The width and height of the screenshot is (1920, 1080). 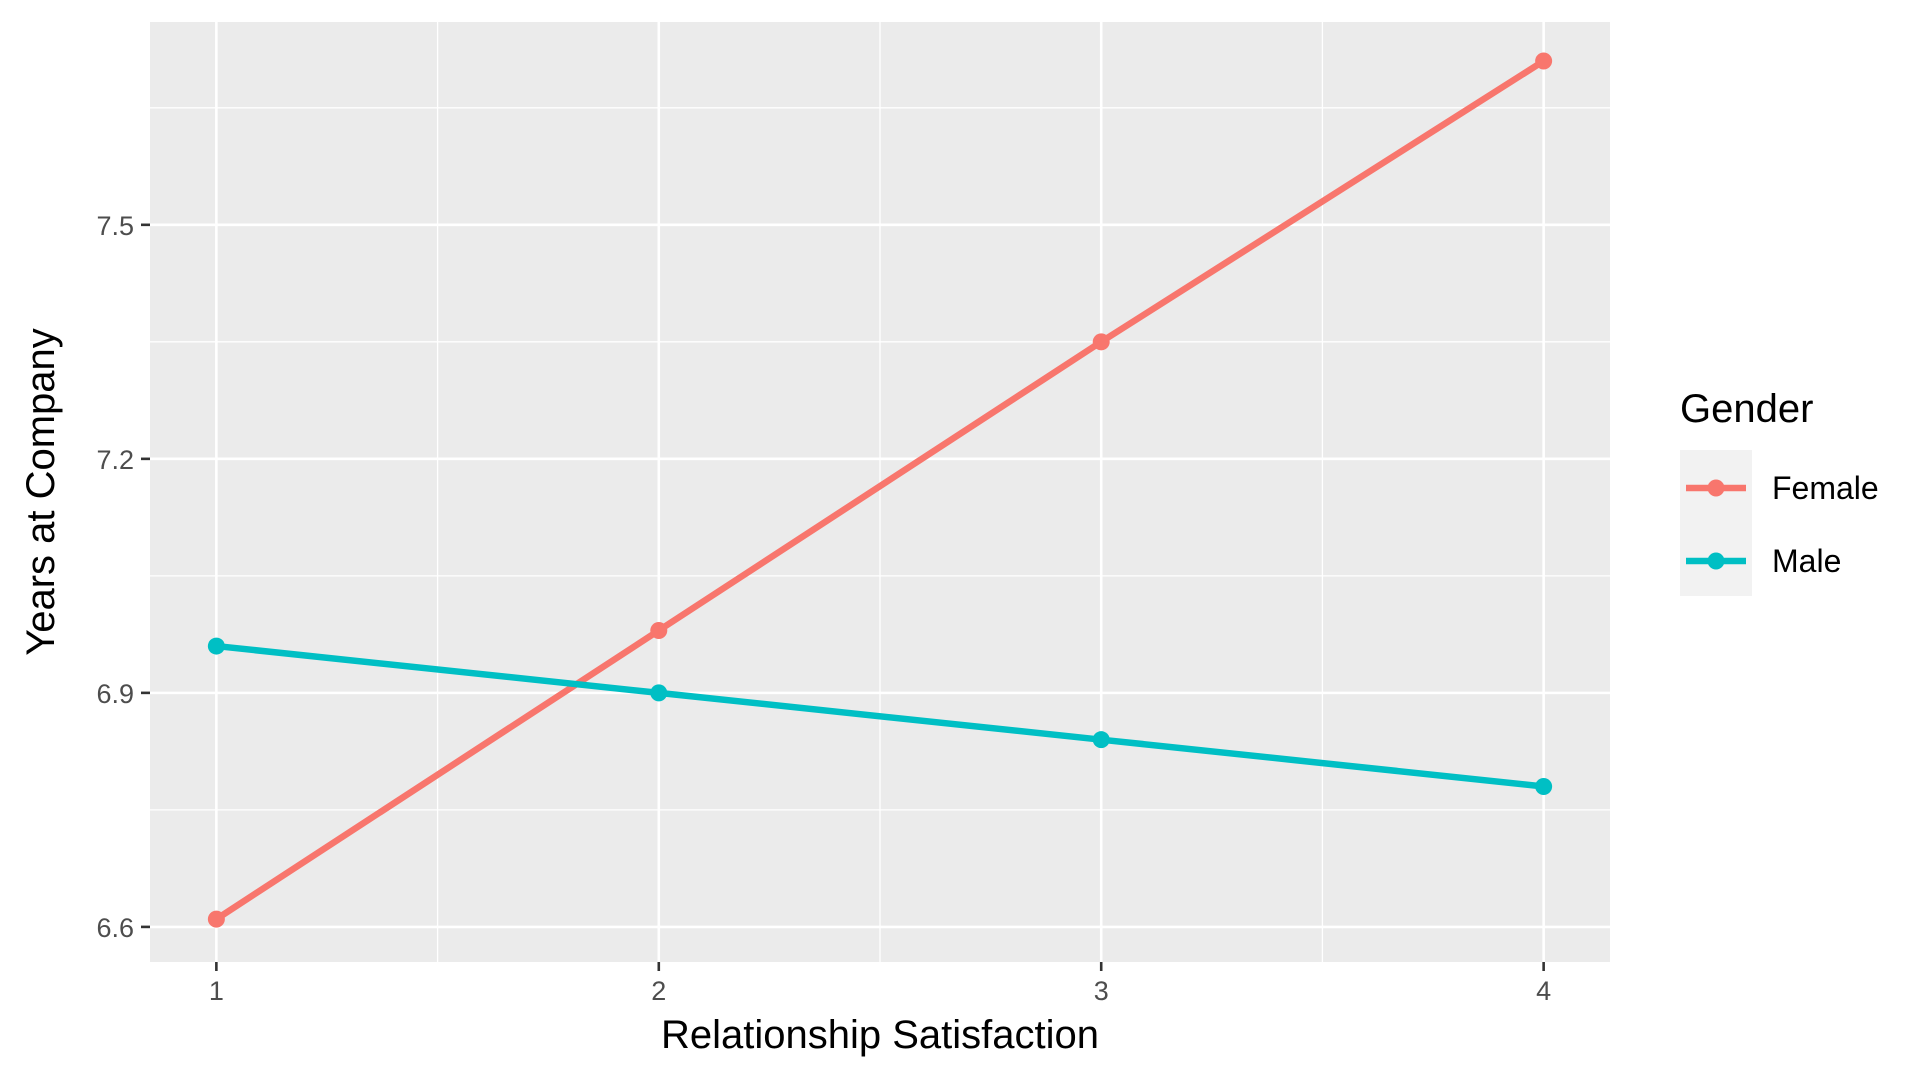 I want to click on y-tick-label: 7.5, so click(x=115, y=226).